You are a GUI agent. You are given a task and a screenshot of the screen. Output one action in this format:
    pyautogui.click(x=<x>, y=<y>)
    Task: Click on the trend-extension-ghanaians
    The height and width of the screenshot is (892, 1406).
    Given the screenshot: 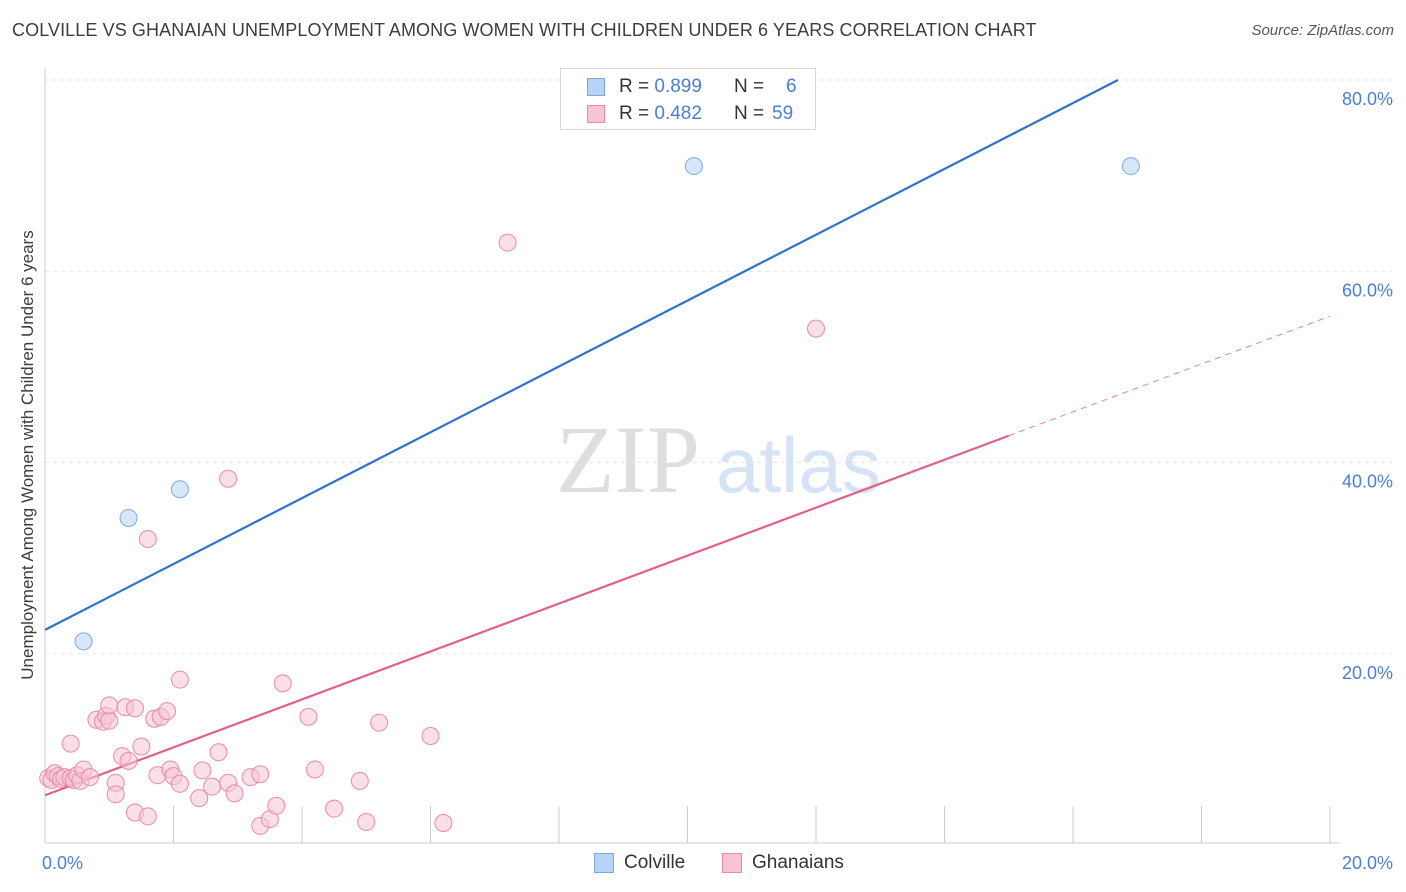 What is the action you would take?
    pyautogui.click(x=1169, y=376)
    